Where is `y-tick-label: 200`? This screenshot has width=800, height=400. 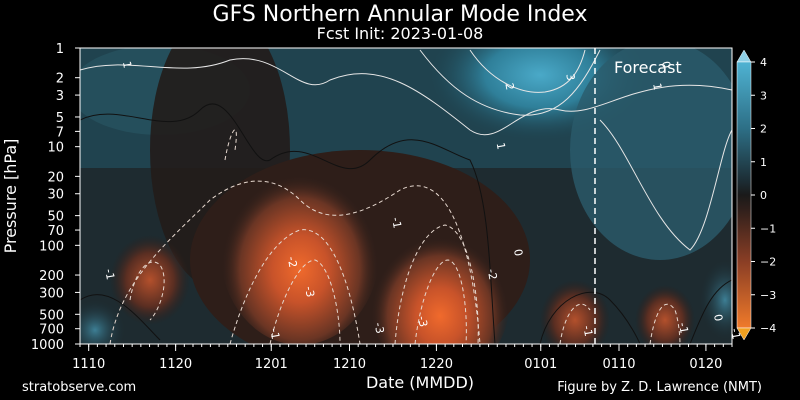 y-tick-label: 200 is located at coordinates (51, 276).